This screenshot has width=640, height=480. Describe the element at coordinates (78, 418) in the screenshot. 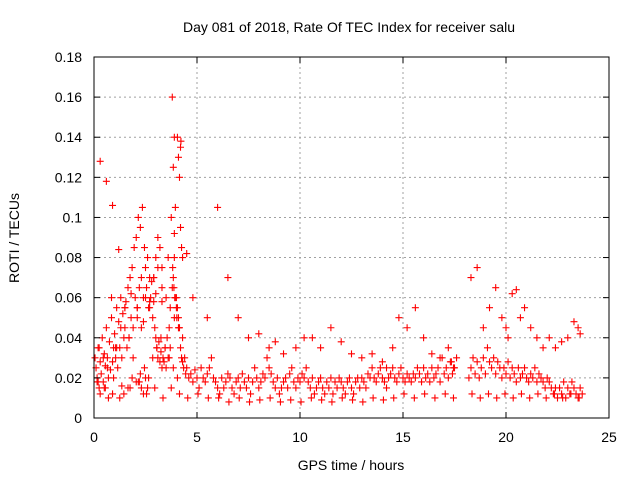

I see `y-tick-label: 0` at that location.